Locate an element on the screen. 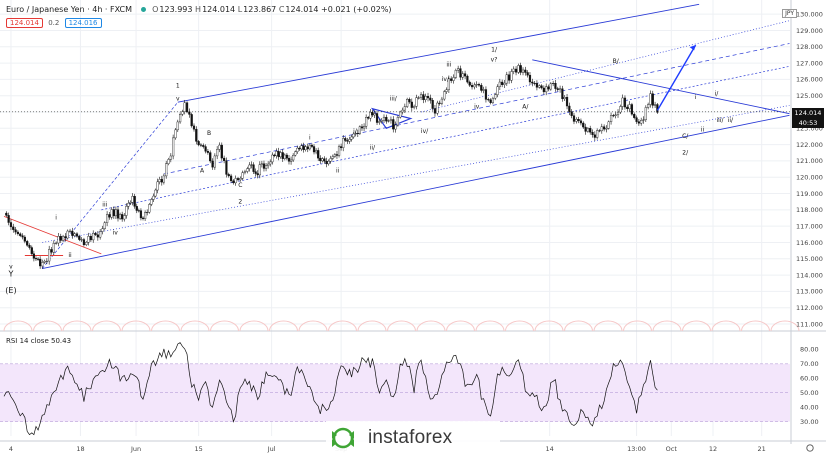  rsi-tick-label: 70.00 is located at coordinates (809, 364).